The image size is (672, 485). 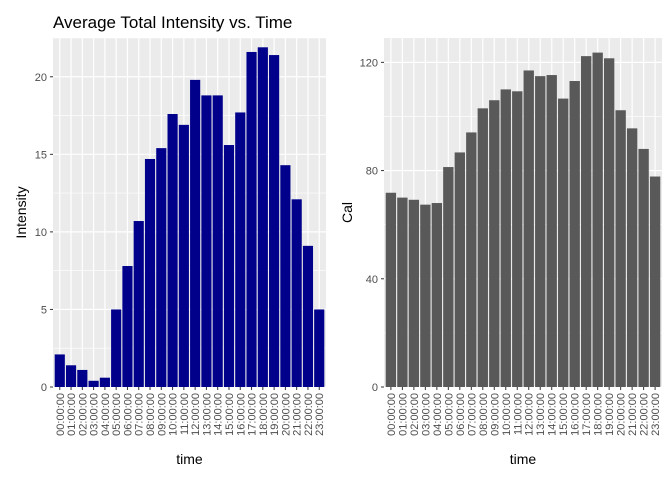 I want to click on chart-title: Average Total Intensity vs. Time, so click(x=172, y=22).